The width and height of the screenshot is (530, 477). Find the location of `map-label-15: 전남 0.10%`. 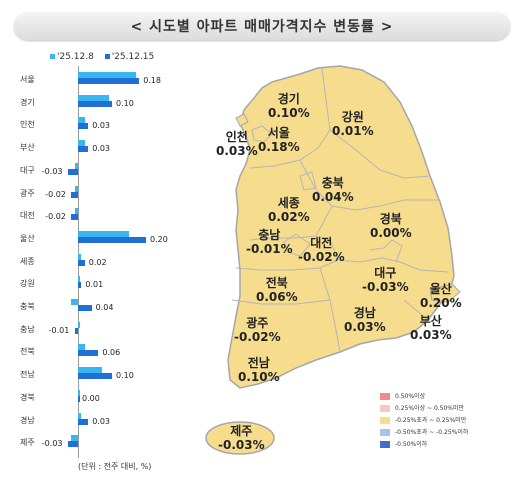

map-label-15: 전남 0.10% is located at coordinates (259, 370).